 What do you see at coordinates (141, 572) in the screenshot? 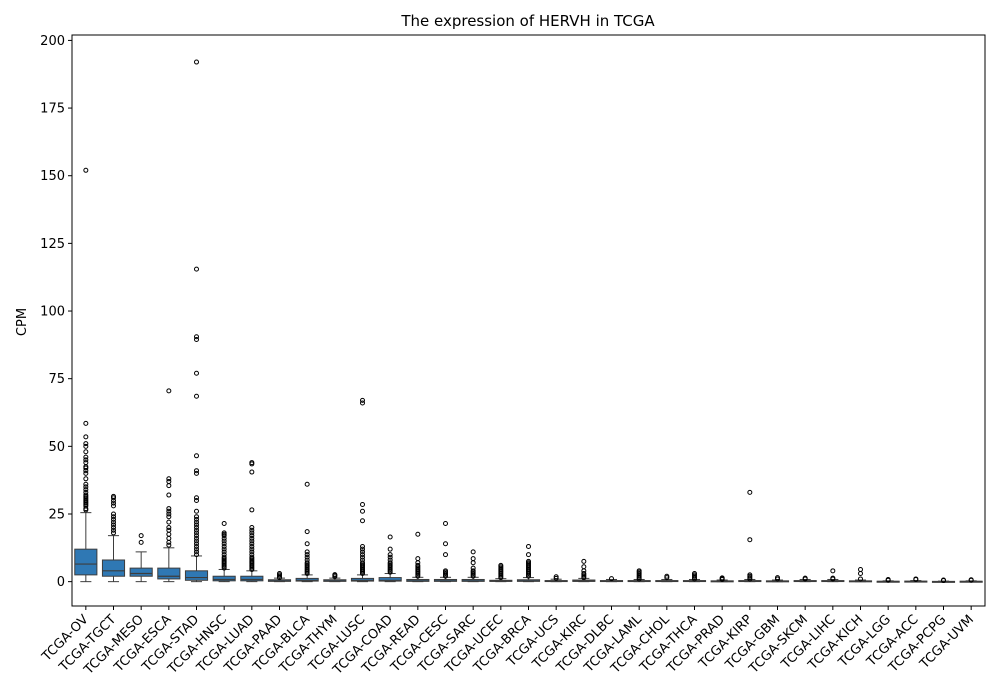
I see `box` at bounding box center [141, 572].